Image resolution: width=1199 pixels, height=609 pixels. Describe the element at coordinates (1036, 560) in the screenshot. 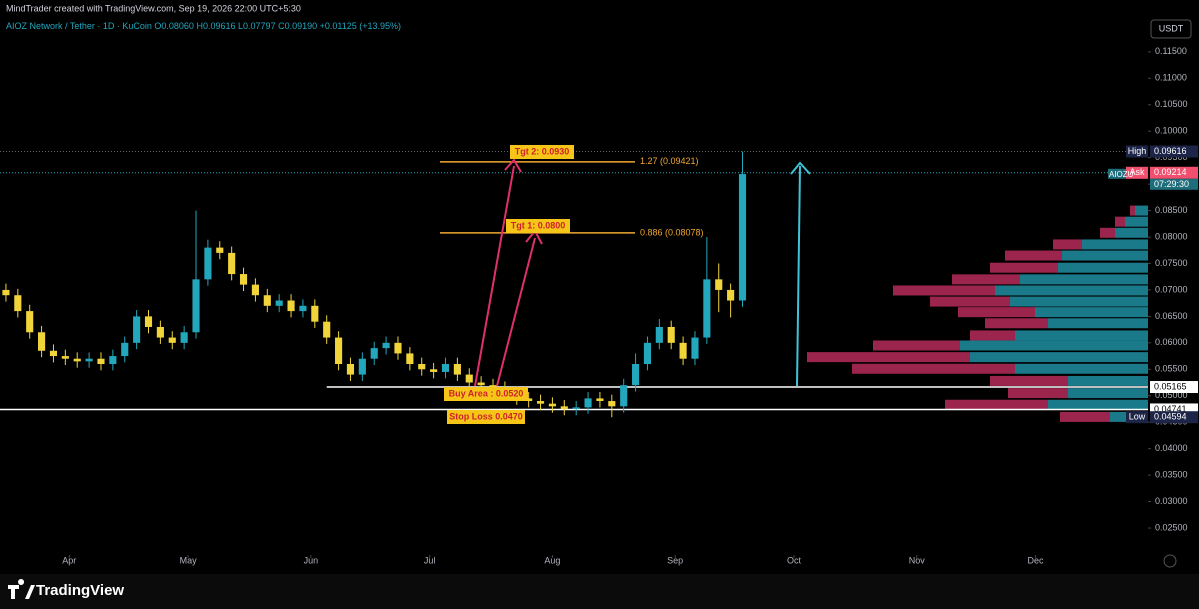

I see `x-tick-label: Dec` at that location.